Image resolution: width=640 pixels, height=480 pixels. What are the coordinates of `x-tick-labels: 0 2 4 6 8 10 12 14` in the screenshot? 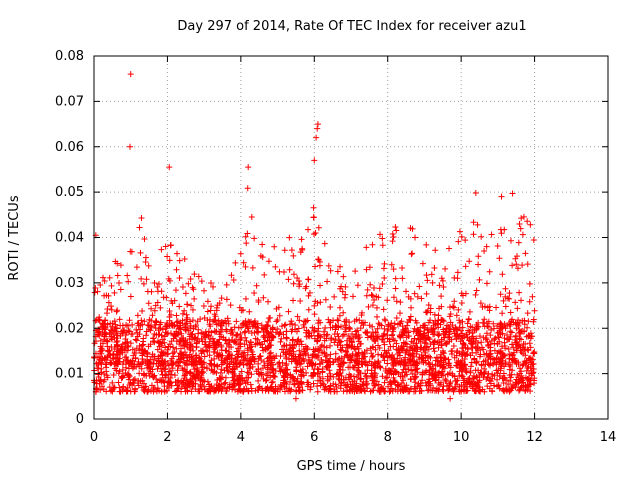 It's located at (353, 437).